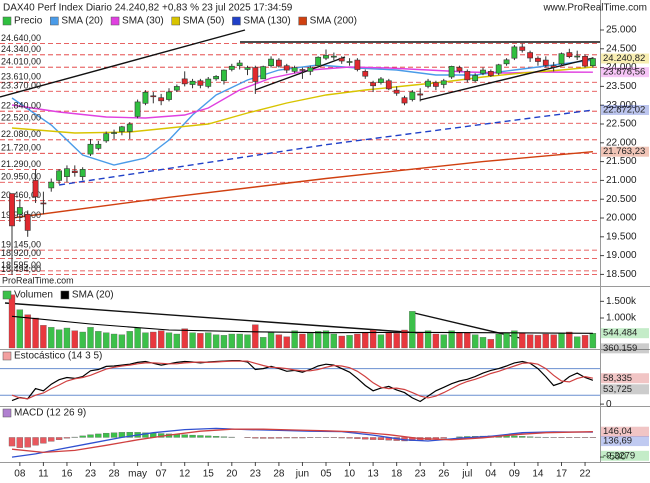 The width and height of the screenshot is (650, 483). What do you see at coordinates (91, 474) in the screenshot?
I see `x-tick-label: 23` at bounding box center [91, 474].